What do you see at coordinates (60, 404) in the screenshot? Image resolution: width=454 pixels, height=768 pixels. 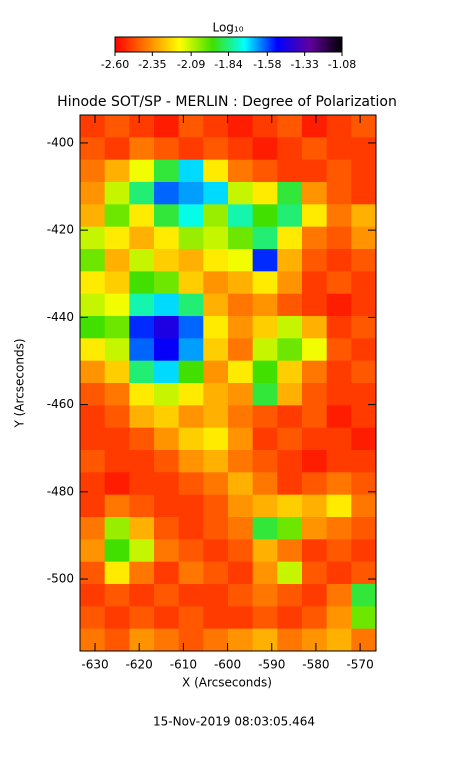 I see `y-tick-label: -460` at bounding box center [60, 404].